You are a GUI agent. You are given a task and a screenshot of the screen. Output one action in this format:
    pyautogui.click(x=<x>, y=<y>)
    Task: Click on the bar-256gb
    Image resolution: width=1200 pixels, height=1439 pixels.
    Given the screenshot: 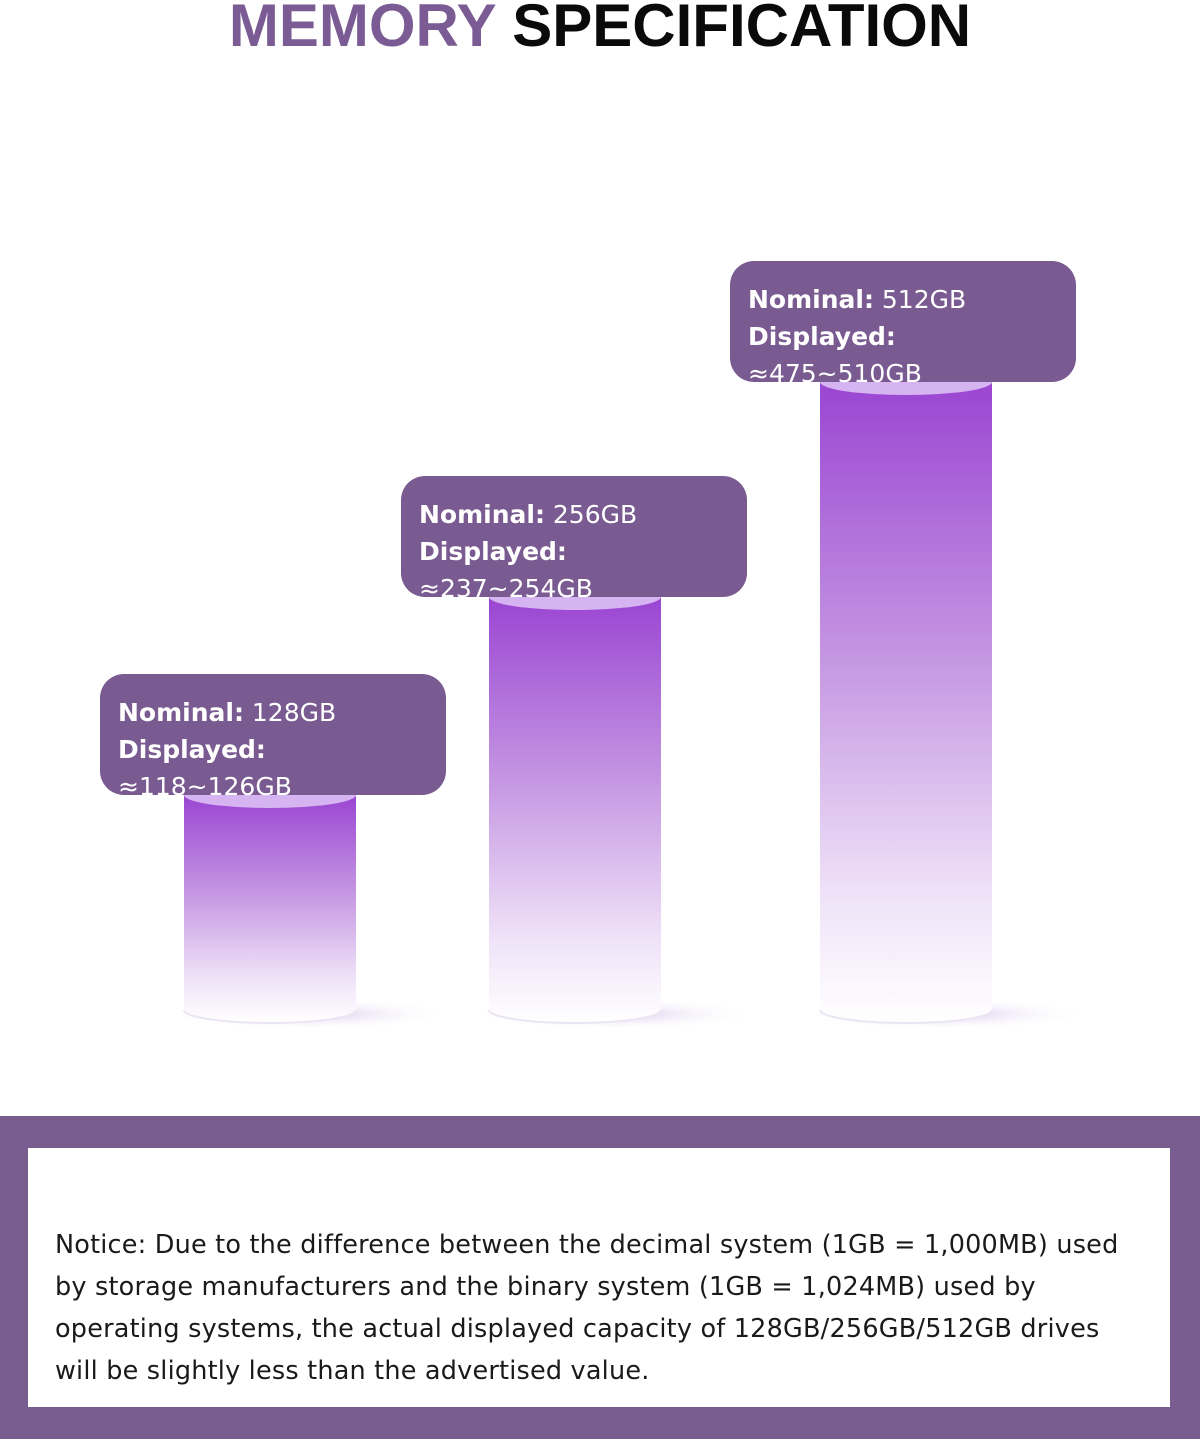 What is the action you would take?
    pyautogui.click(x=575, y=810)
    